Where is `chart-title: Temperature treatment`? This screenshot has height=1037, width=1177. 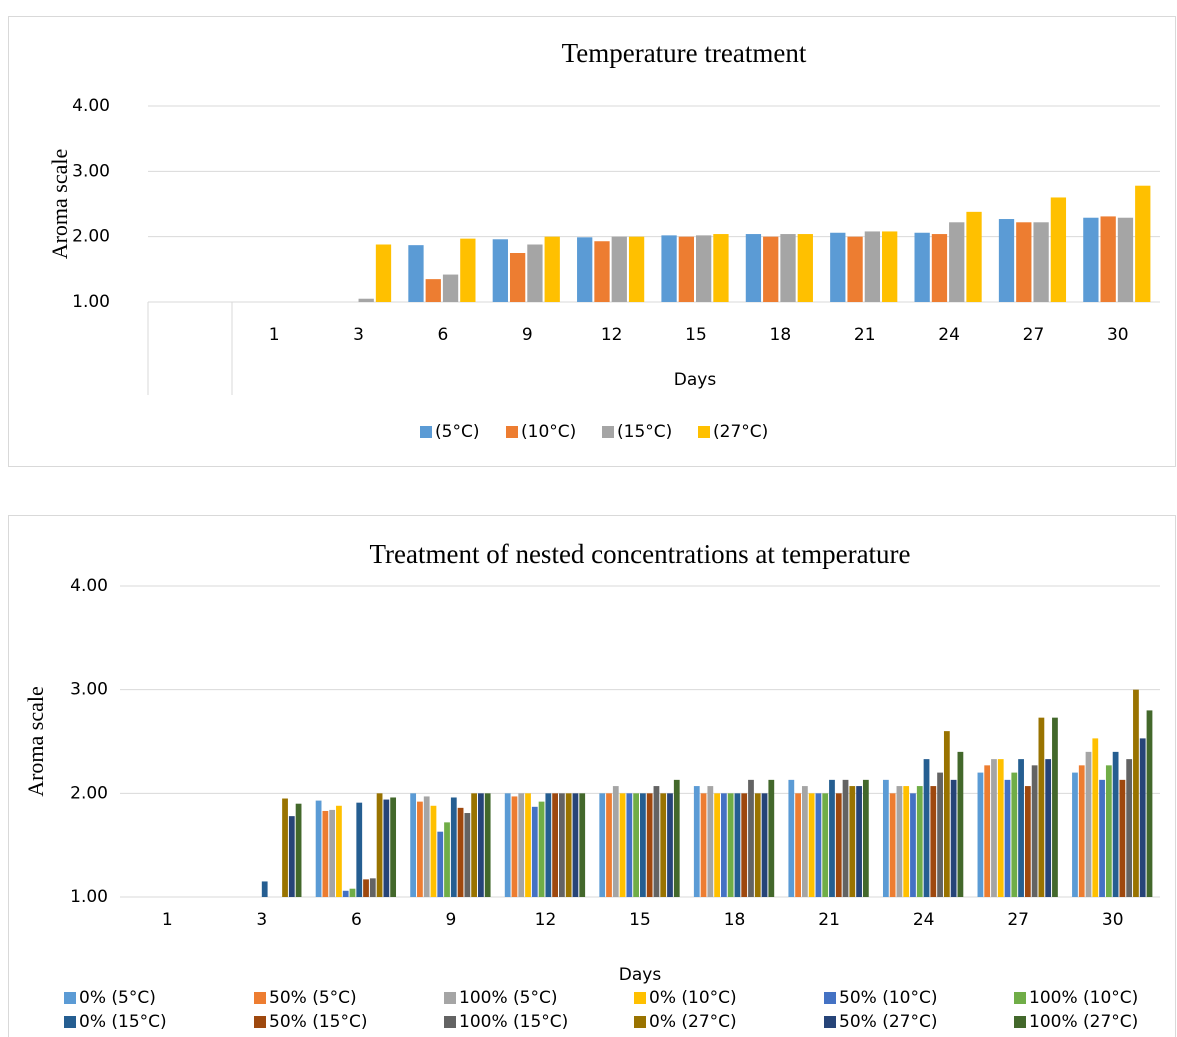 chart-title: Temperature treatment is located at coordinates (684, 53).